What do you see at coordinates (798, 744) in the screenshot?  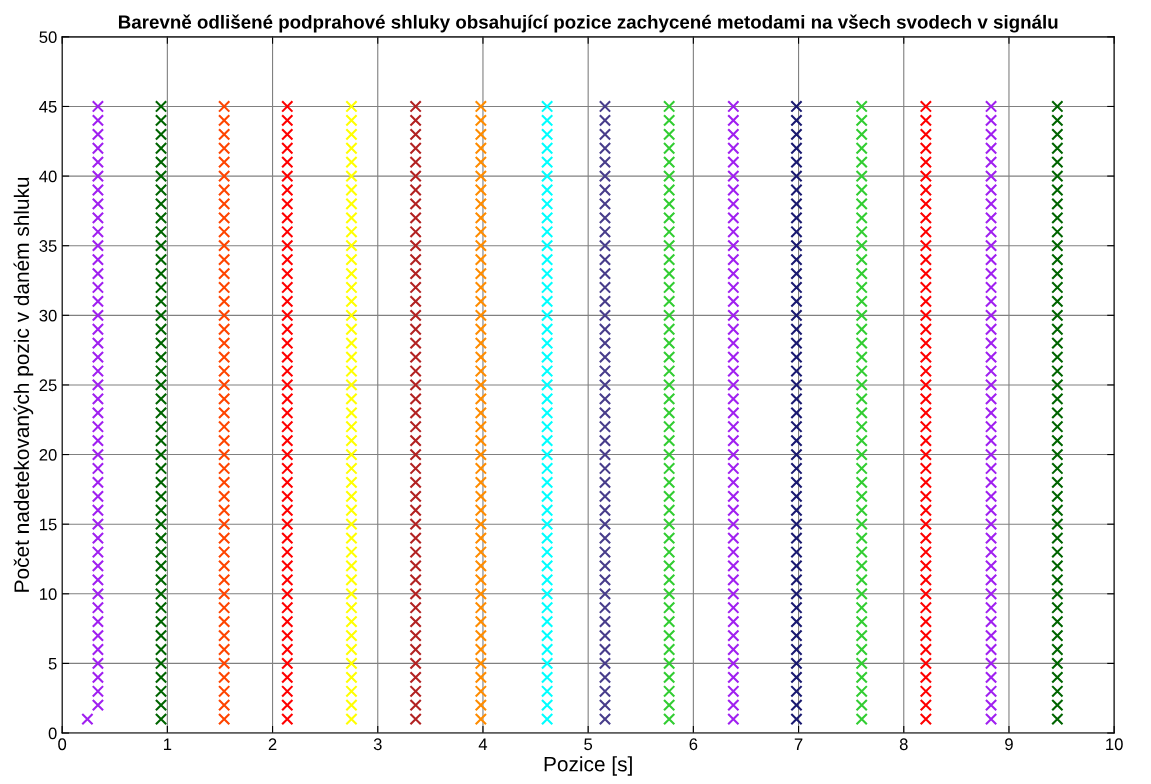 I see `x-tick-label: 7` at bounding box center [798, 744].